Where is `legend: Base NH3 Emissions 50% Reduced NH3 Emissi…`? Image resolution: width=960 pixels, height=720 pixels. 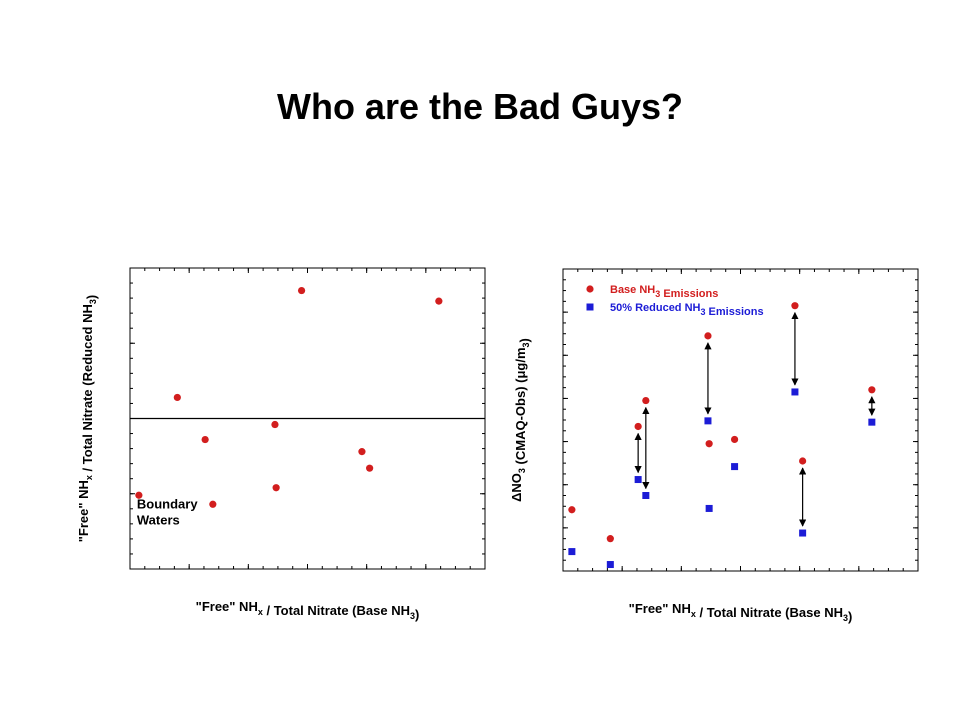 legend: Base NH3 Emissions 50% Reduced NH3 Emissi… is located at coordinates (675, 301).